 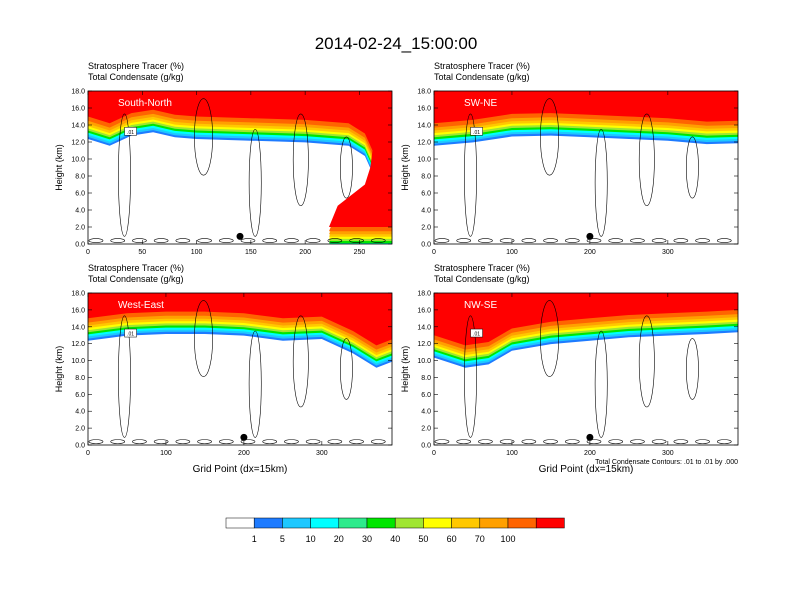 I want to click on x-tick-label: 200, so click(x=305, y=252).